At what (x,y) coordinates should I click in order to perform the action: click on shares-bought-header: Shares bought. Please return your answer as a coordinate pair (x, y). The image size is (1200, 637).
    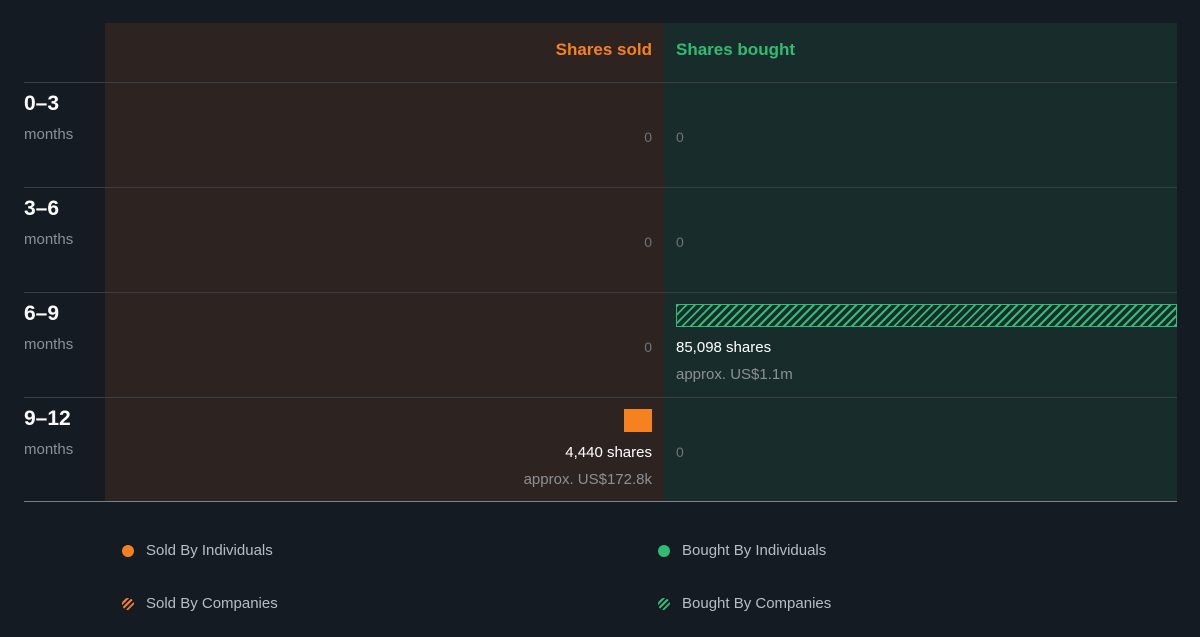
    Looking at the image, I should click on (736, 49).